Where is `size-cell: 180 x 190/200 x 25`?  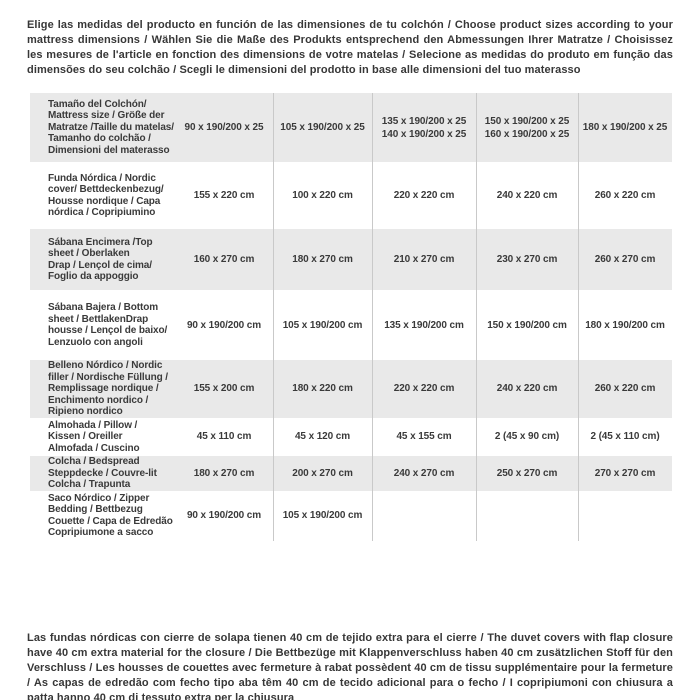
size-cell: 180 x 190/200 x 25 is located at coordinates (625, 127).